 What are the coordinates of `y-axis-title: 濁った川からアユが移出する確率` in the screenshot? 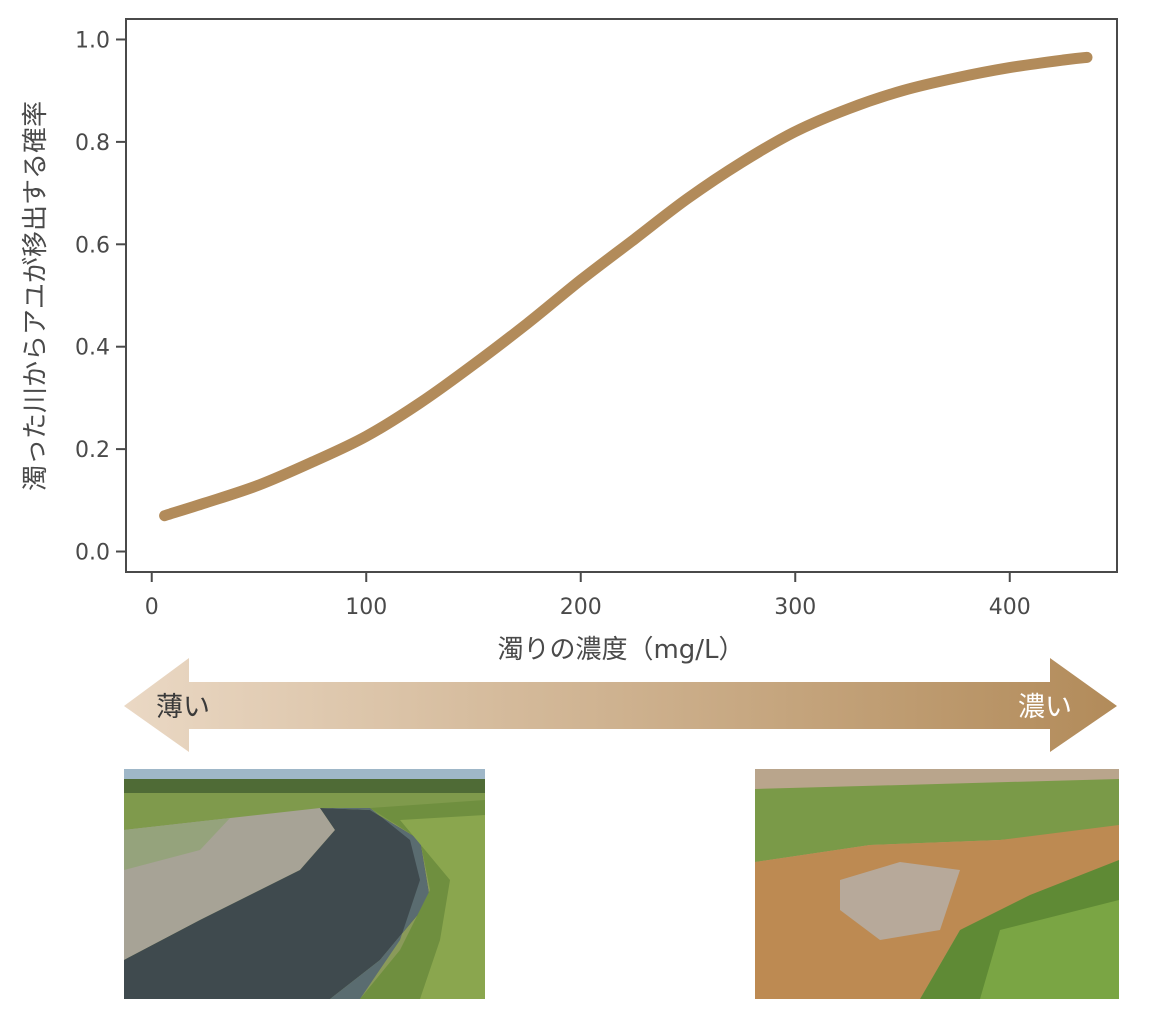 It's located at (36, 296).